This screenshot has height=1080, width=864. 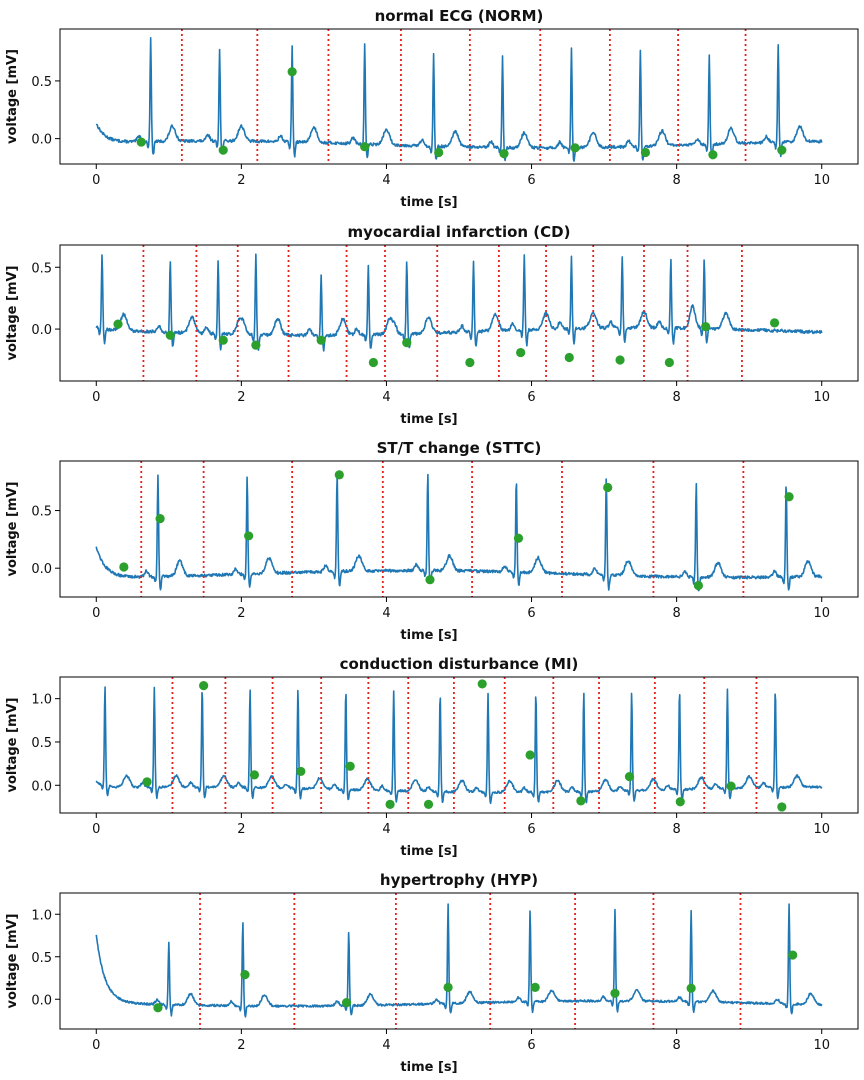 I want to click on panel-title: conduction disturbance (MI), so click(x=459, y=664).